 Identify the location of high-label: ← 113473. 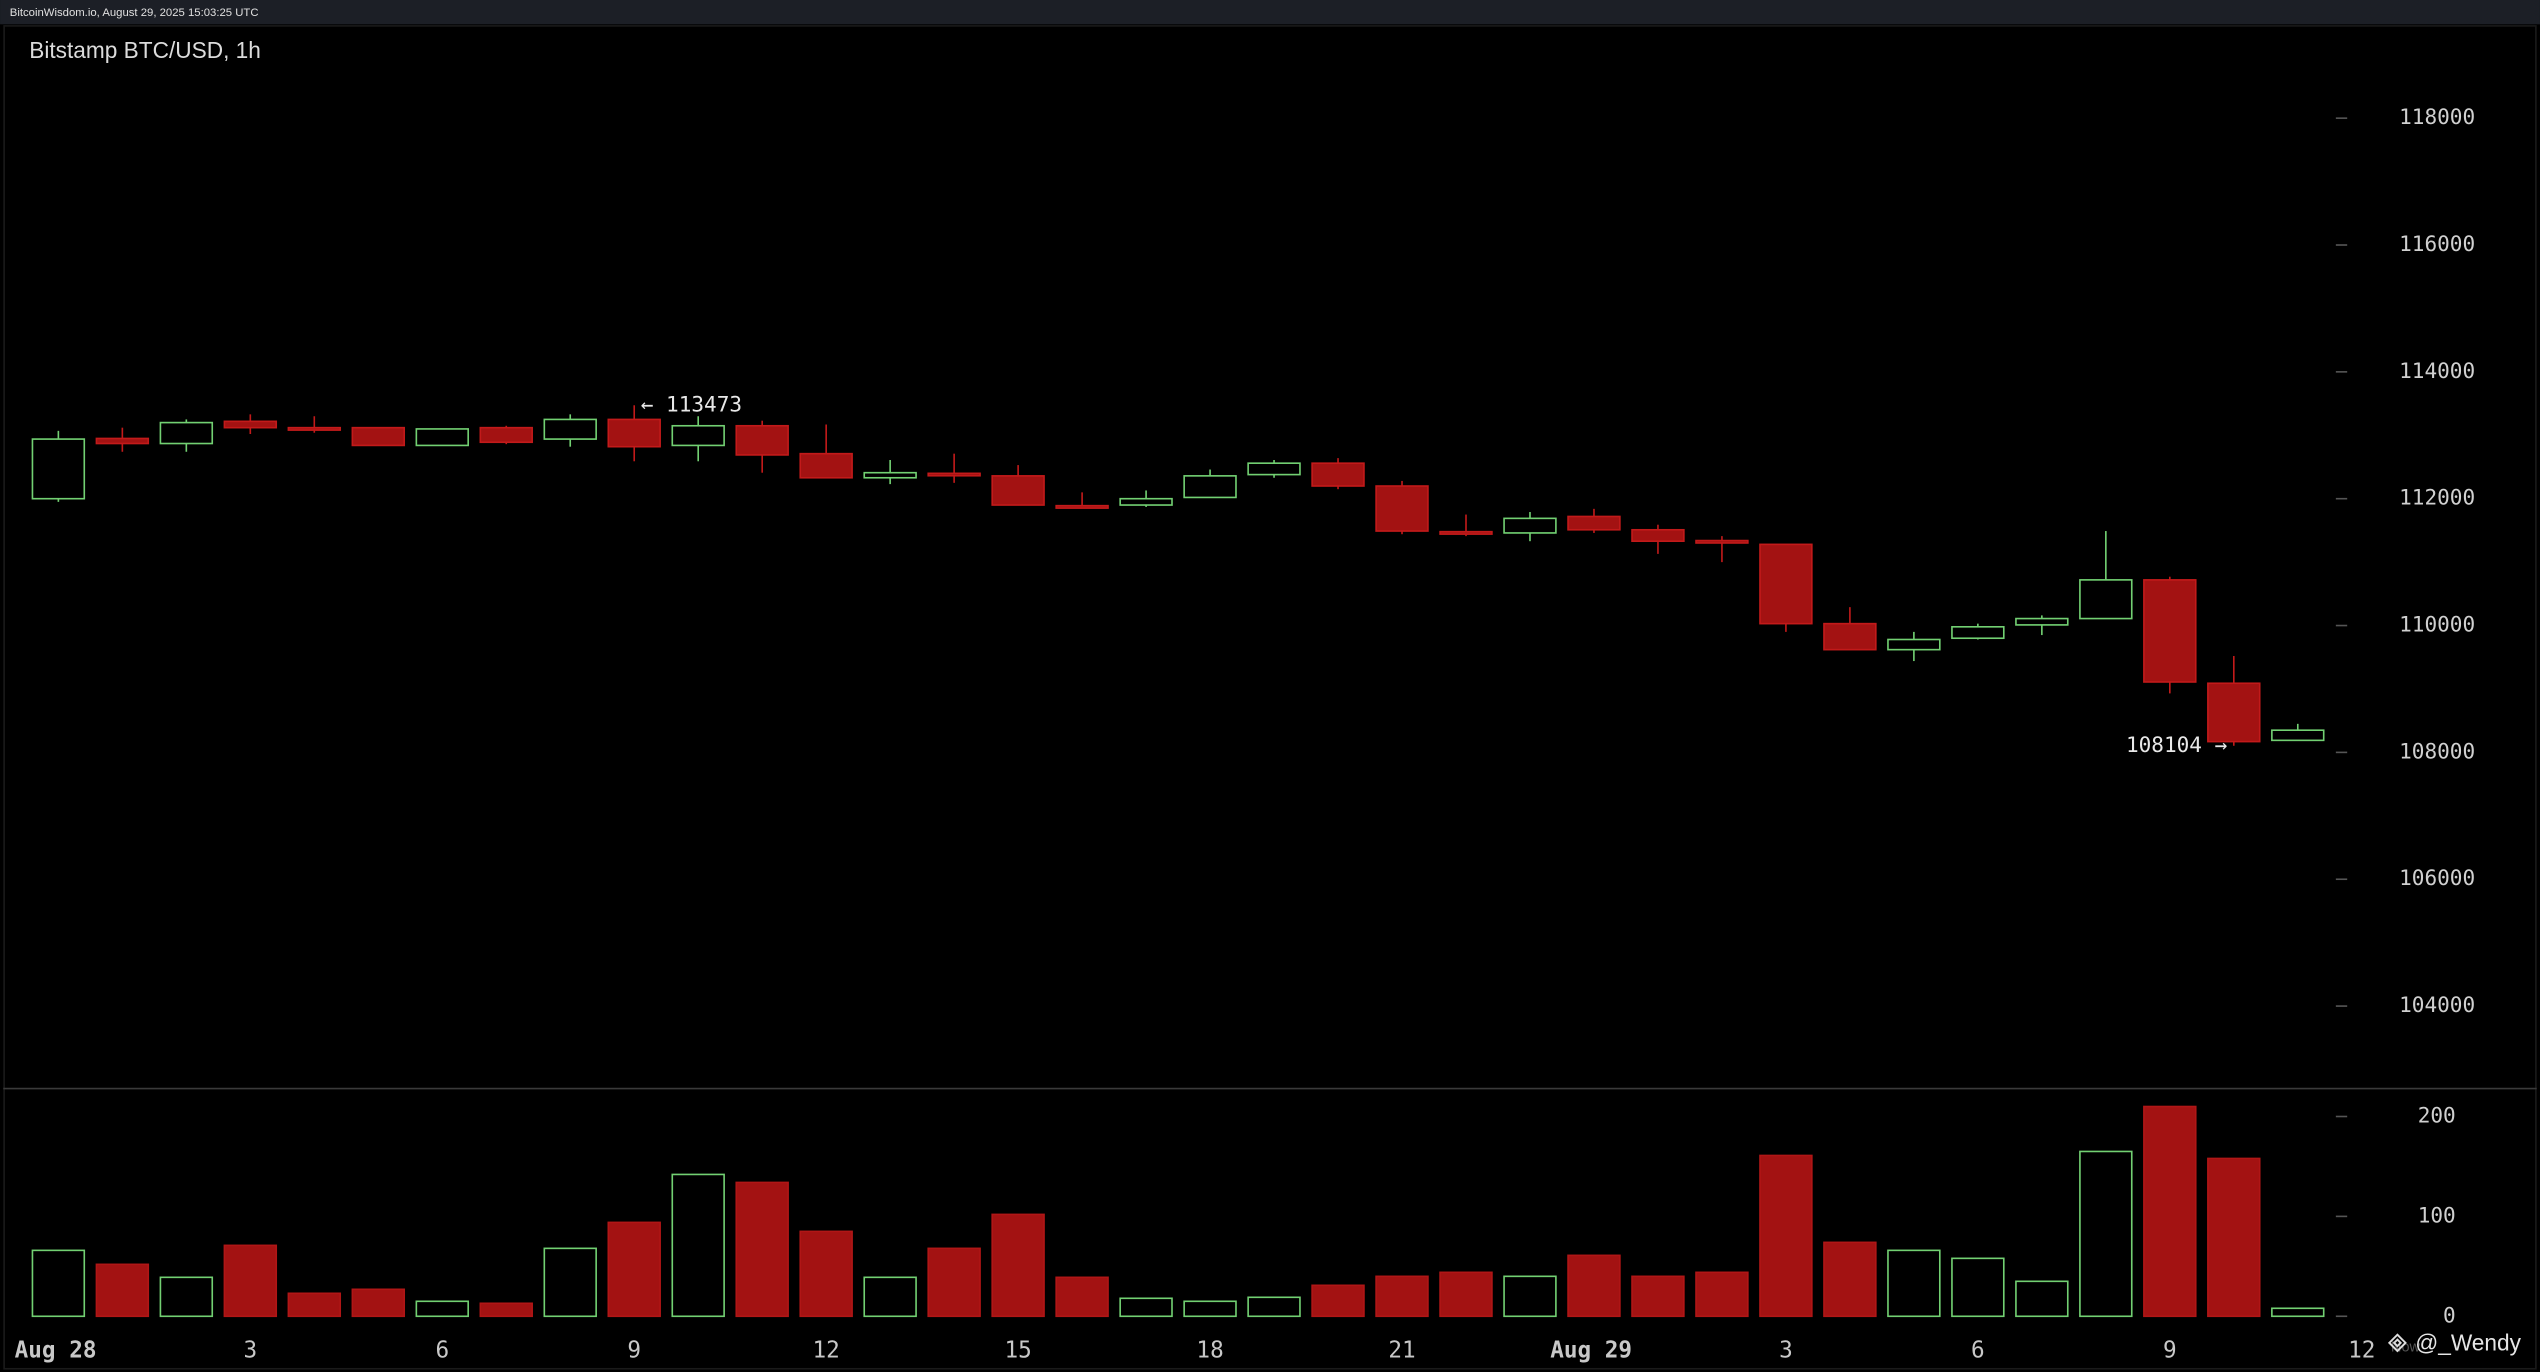
(691, 403).